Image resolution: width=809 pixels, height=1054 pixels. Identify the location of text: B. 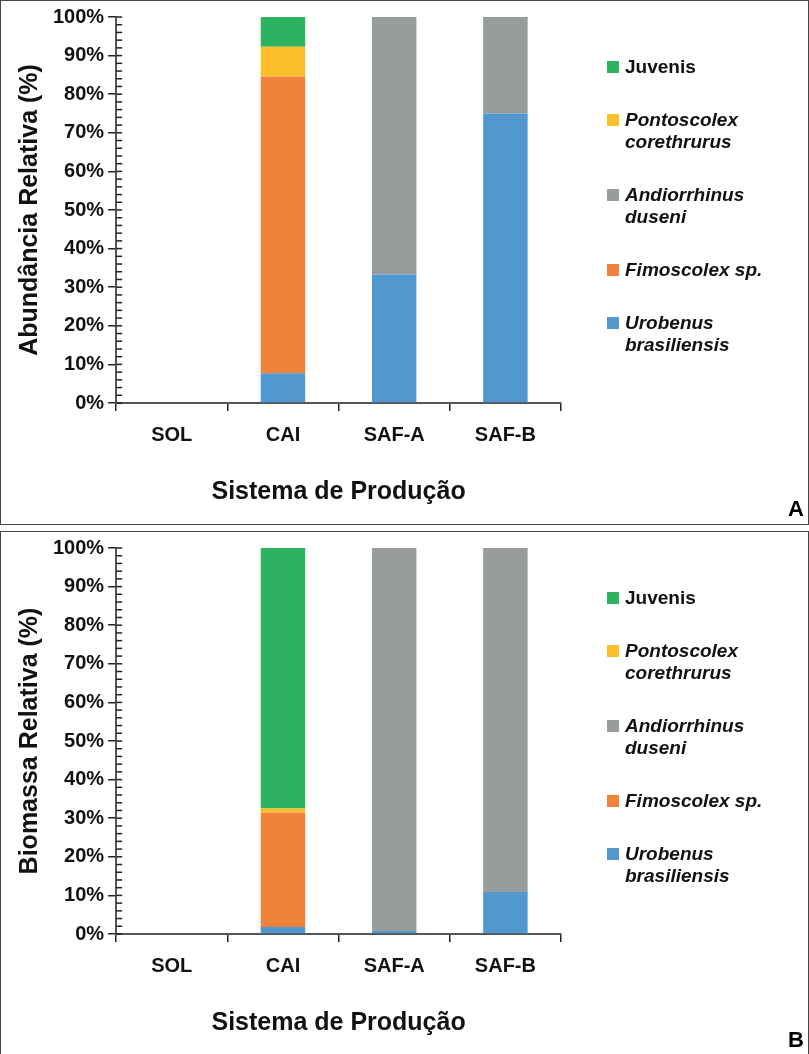
(796, 1040).